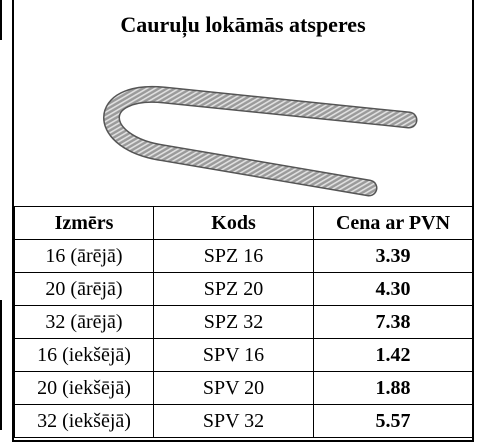  I want to click on price-cell: 1.42, so click(393, 355).